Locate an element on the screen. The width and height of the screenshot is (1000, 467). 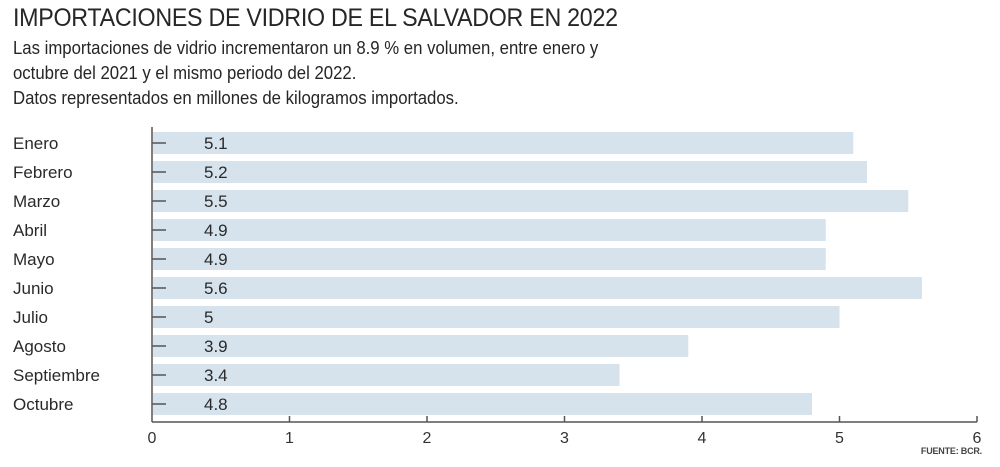
value-label: 5.5 is located at coordinates (216, 201).